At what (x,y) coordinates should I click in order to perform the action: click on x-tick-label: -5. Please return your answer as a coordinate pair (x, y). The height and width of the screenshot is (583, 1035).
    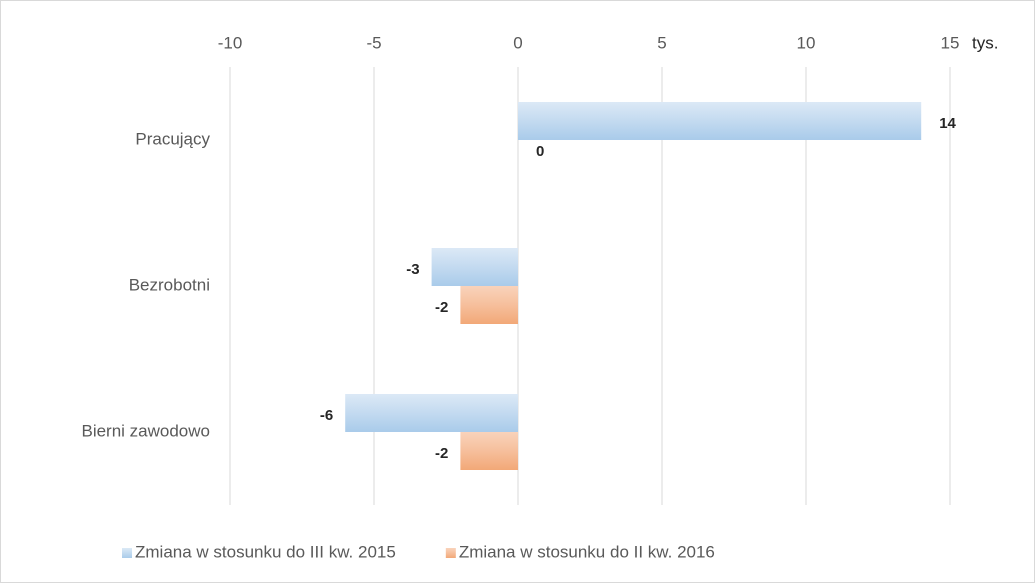
    Looking at the image, I should click on (373, 42).